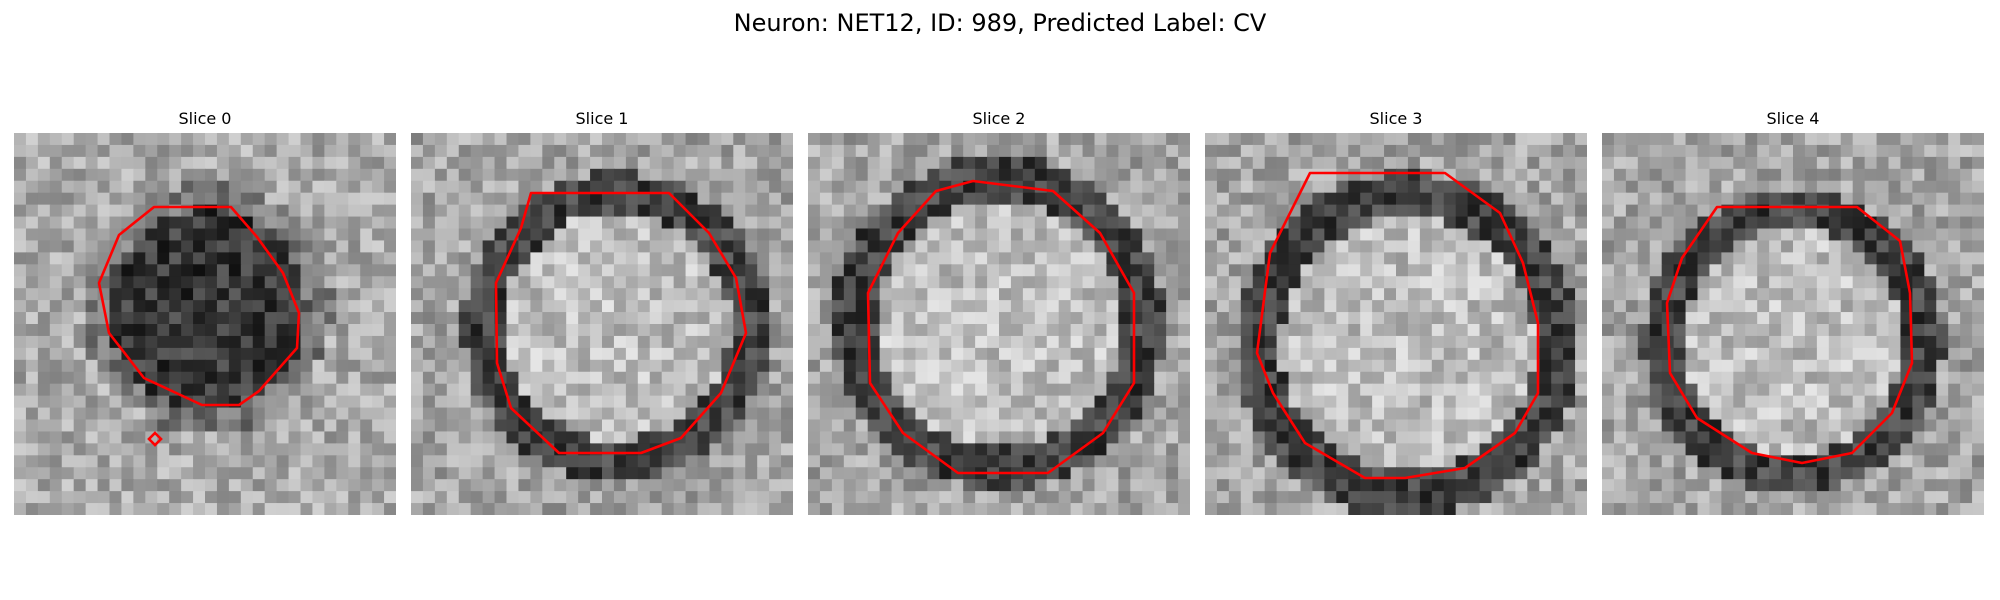 The width and height of the screenshot is (2000, 600). I want to click on slice-panel: Slice 0, so click(205, 311).